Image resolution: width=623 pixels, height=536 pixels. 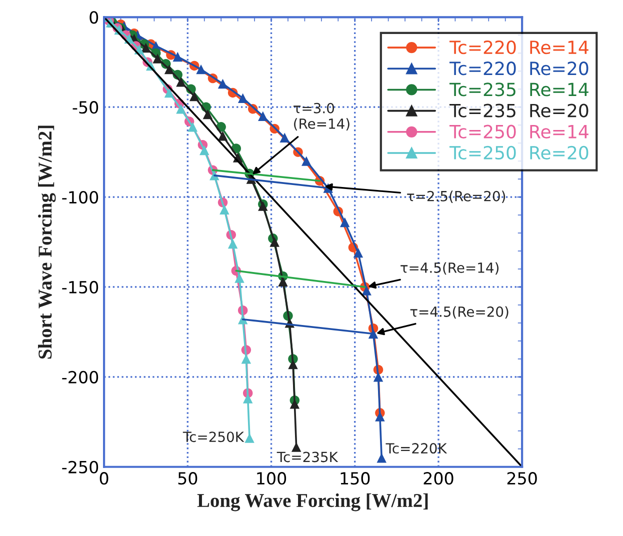 What do you see at coordinates (307, 457) in the screenshot?
I see `annotation: Tc=235K` at bounding box center [307, 457].